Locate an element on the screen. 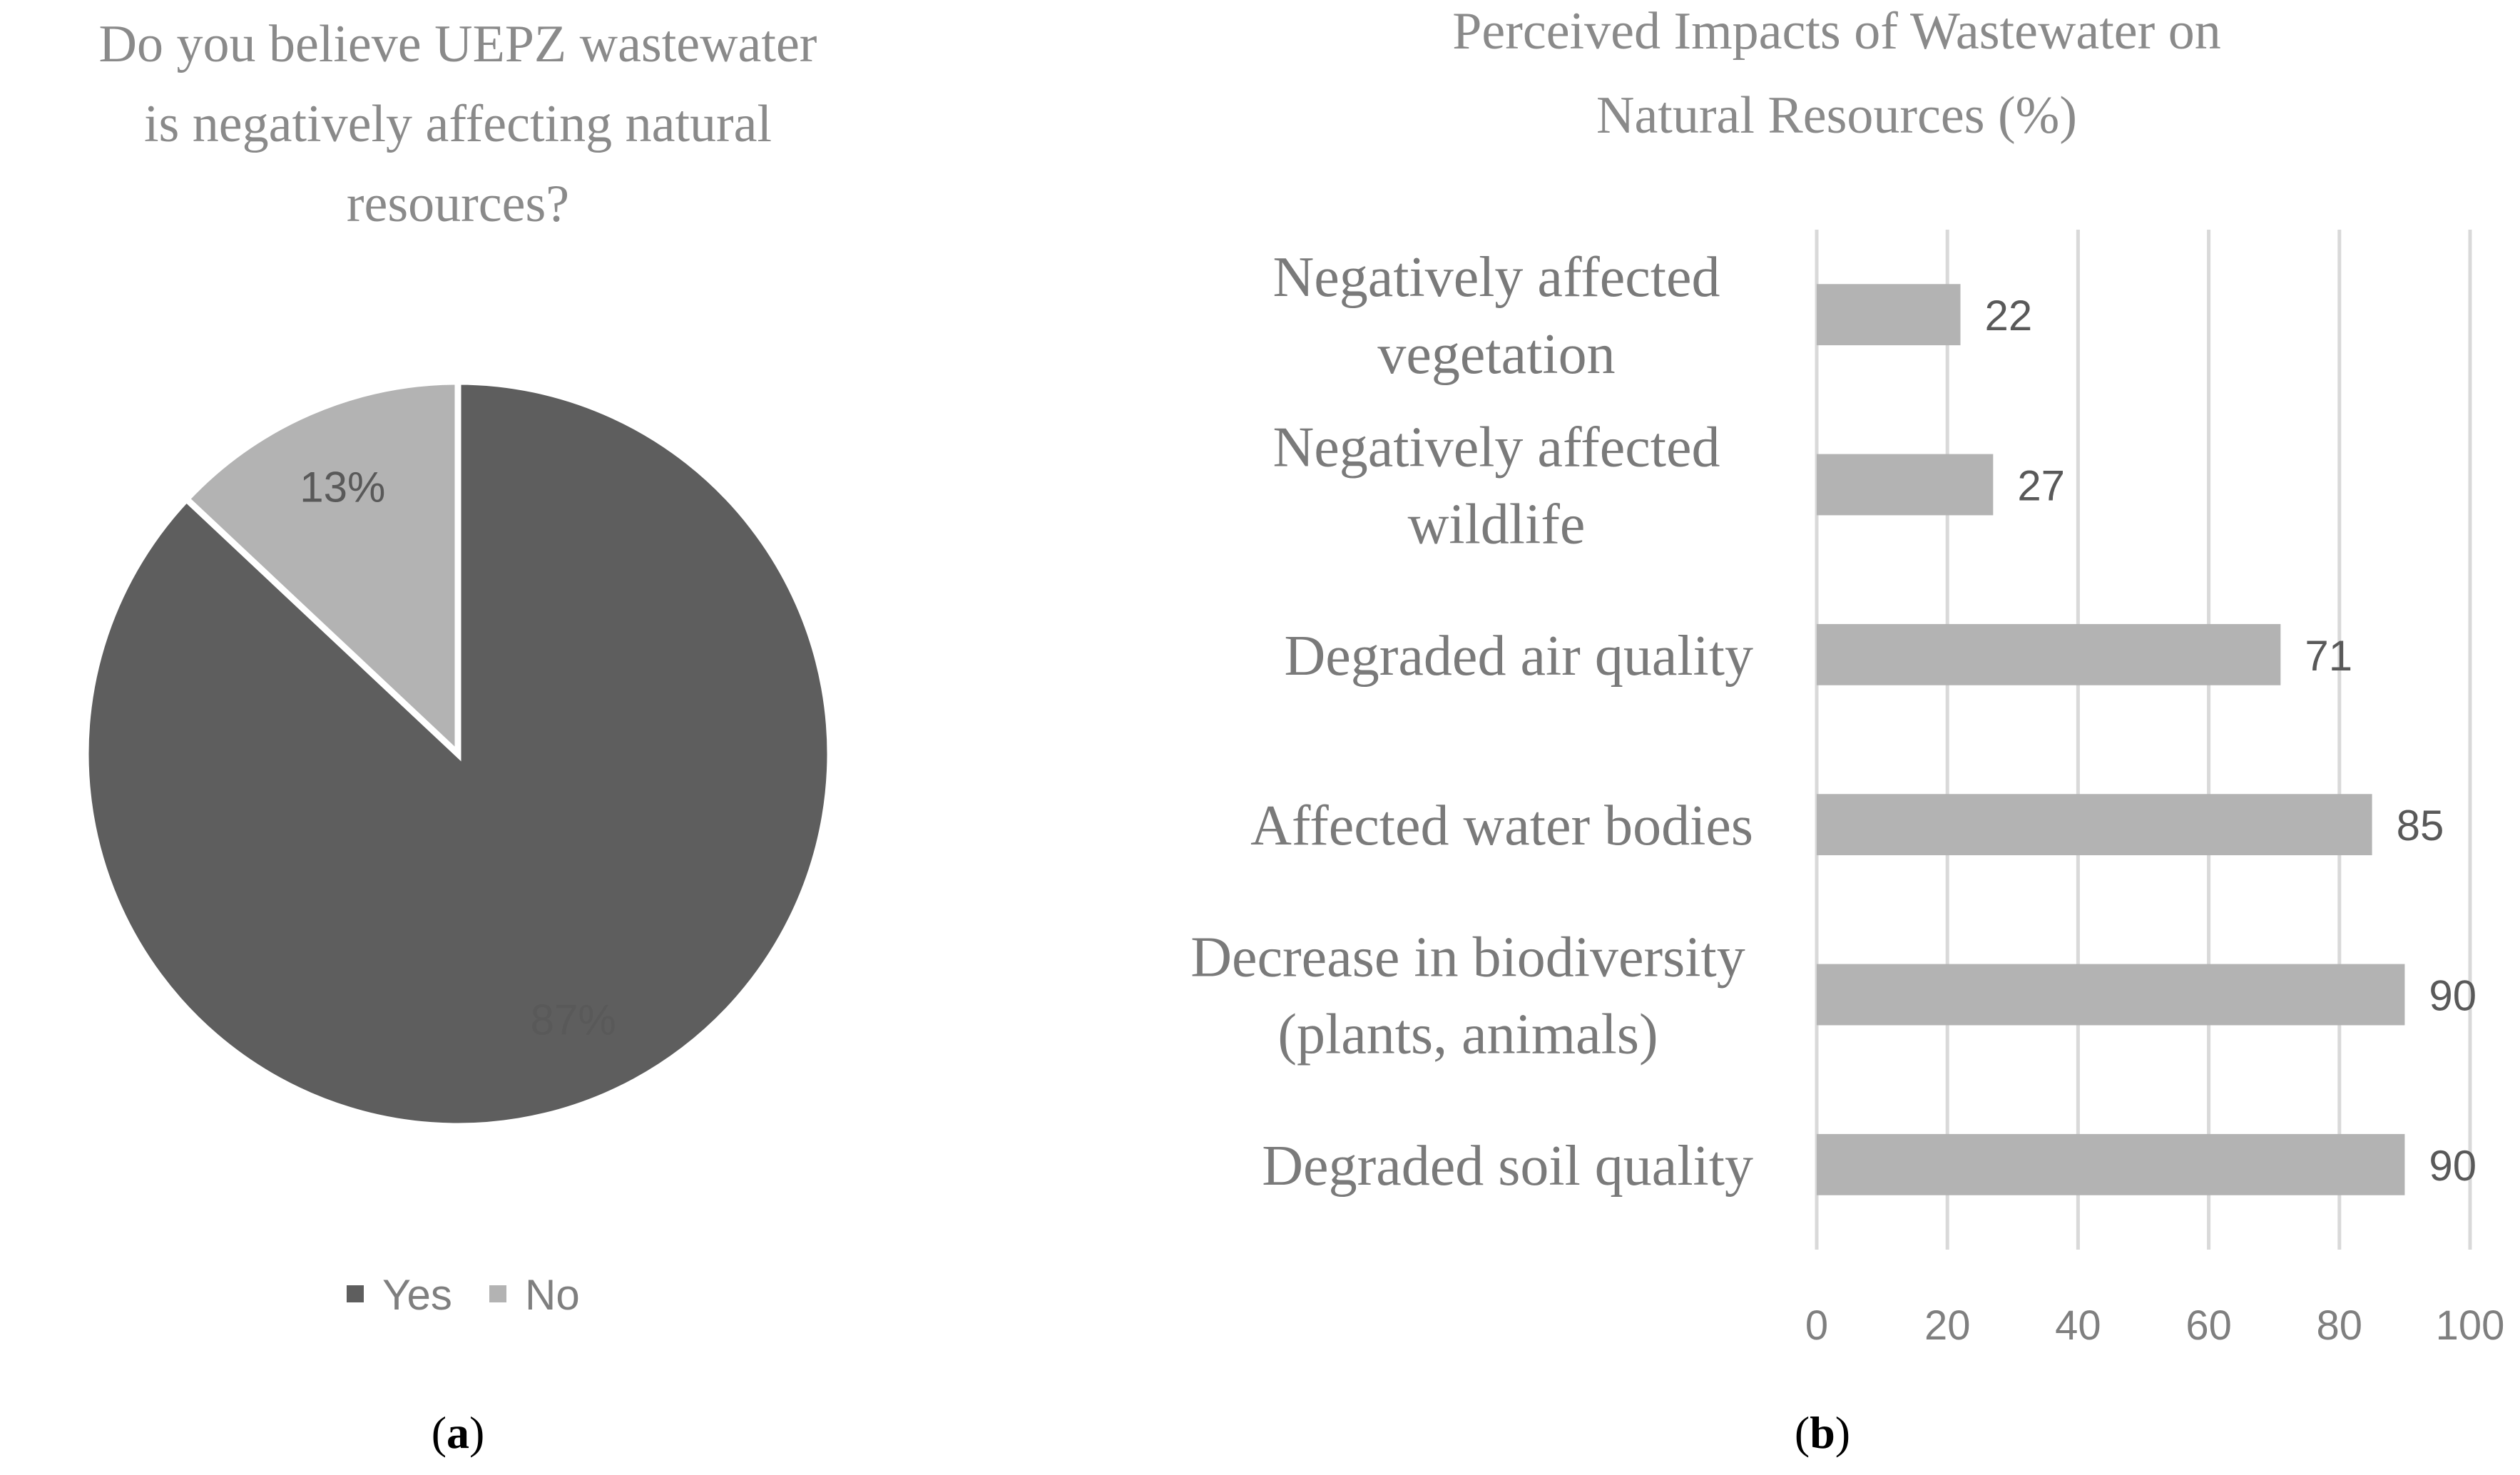  category-label-5: Degraded soil quality is located at coordinates (1507, 1166).